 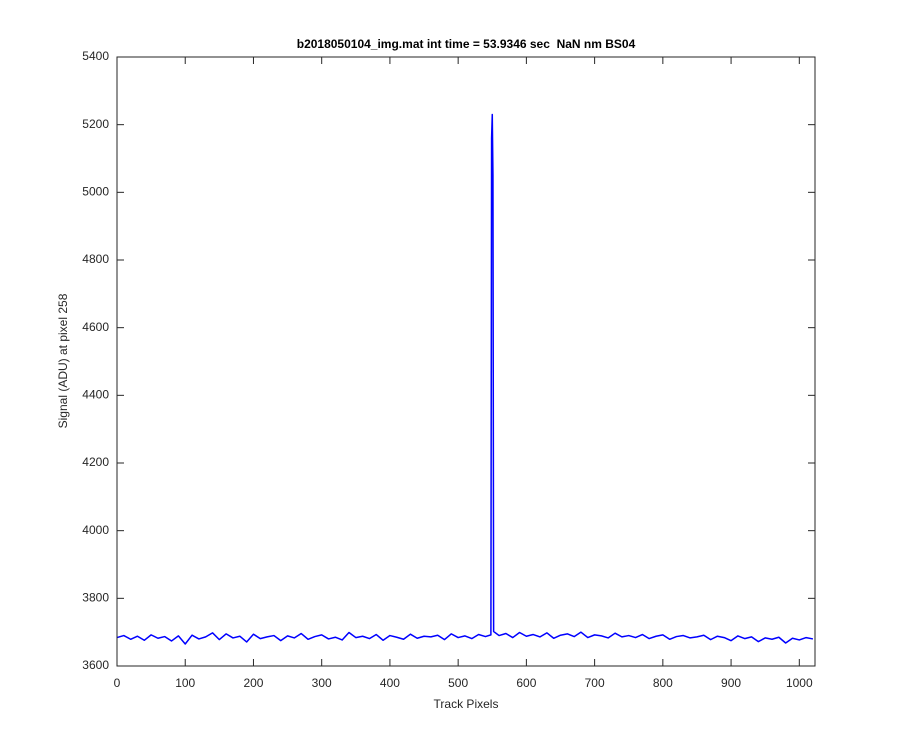 What do you see at coordinates (63, 360) in the screenshot?
I see `y-axis-label: Signal (ADU) at pixel 258` at bounding box center [63, 360].